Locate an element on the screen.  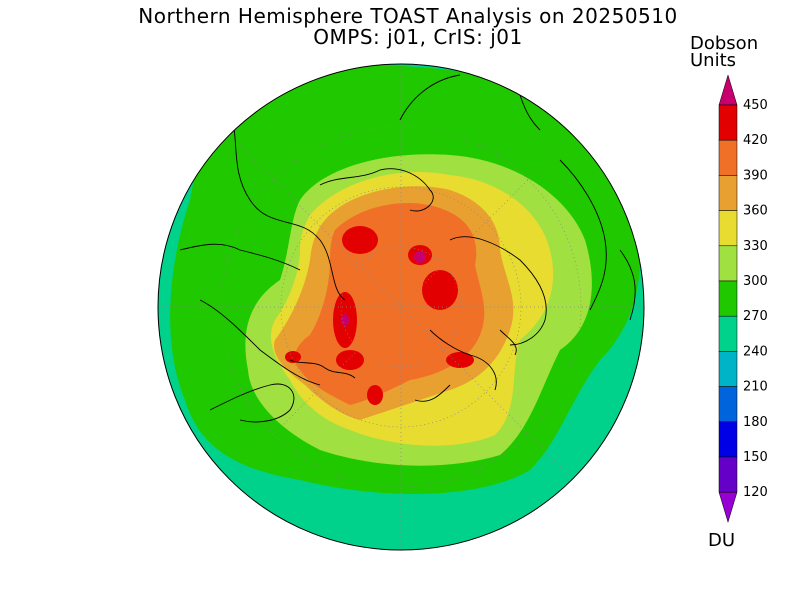
colorbar-tick-label: 120 is located at coordinates (755, 492).